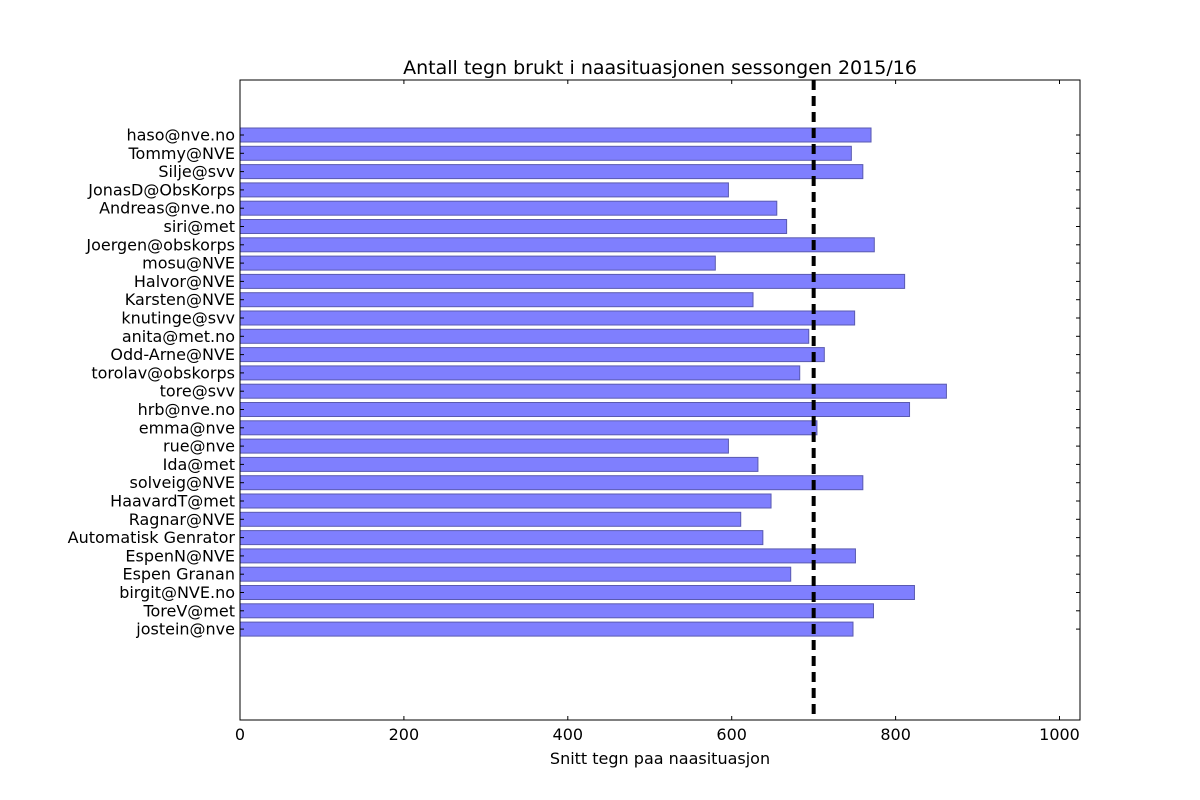 The height and width of the screenshot is (800, 1200). I want to click on x-tick-label: 800, so click(895, 734).